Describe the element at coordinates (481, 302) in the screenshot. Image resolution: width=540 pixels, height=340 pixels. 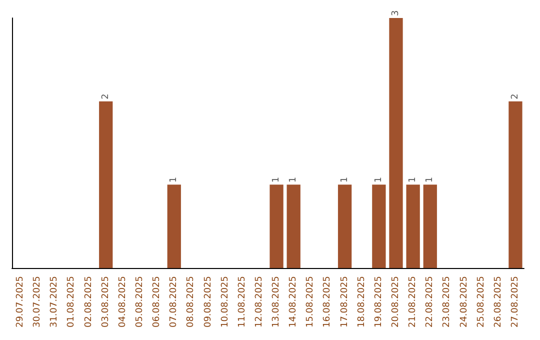
I see `x-tick-label: 25.08.2025` at that location.